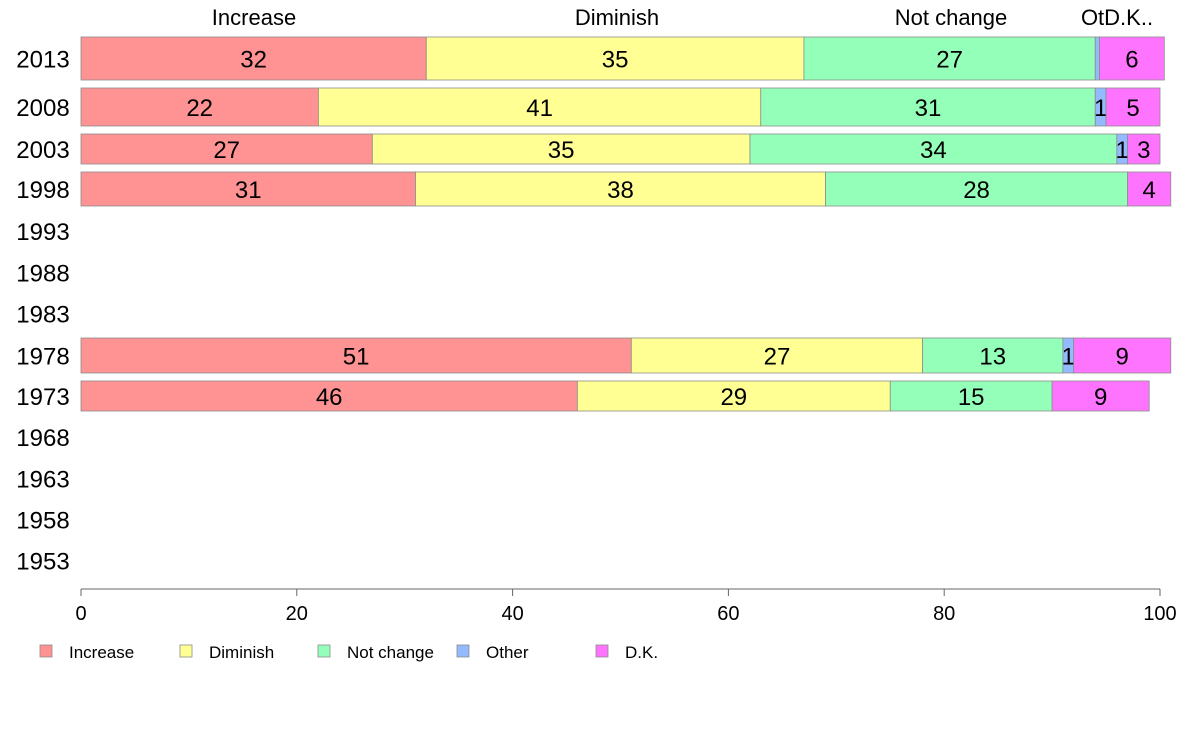 The width and height of the screenshot is (1188, 736). I want to click on year-label: 1958, so click(42, 521).